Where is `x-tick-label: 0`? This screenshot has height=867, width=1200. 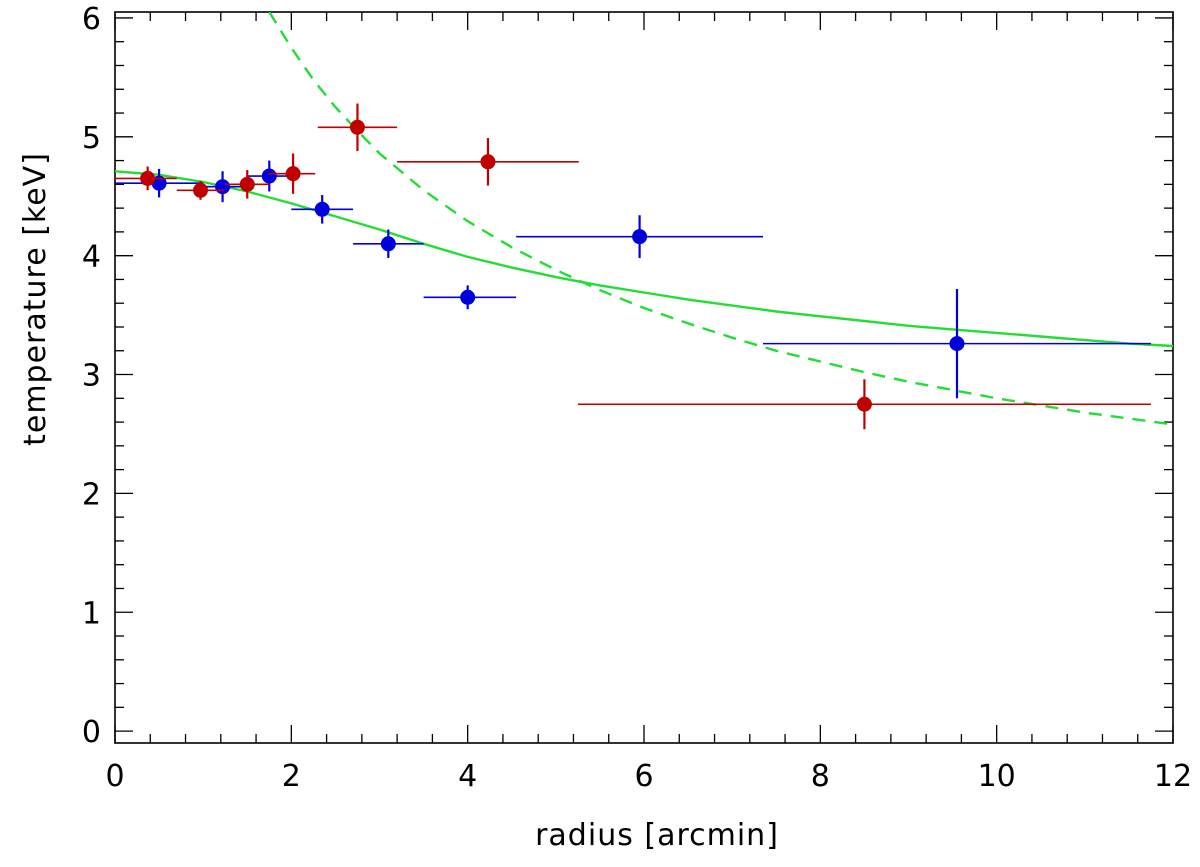 x-tick-label: 0 is located at coordinates (114, 776).